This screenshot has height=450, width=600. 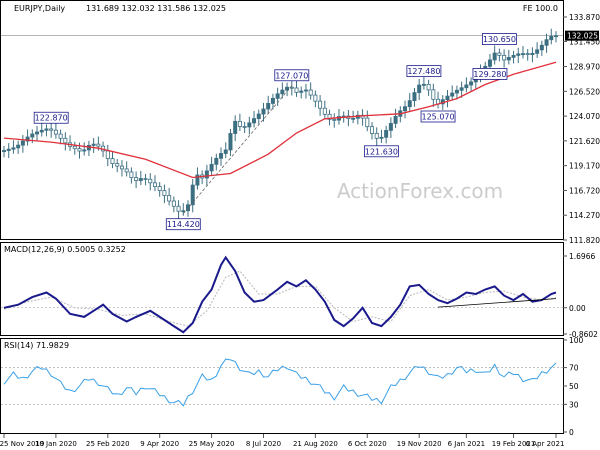 What do you see at coordinates (514, 444) in the screenshot?
I see `x-tick-label: 19 Feb 2021` at bounding box center [514, 444].